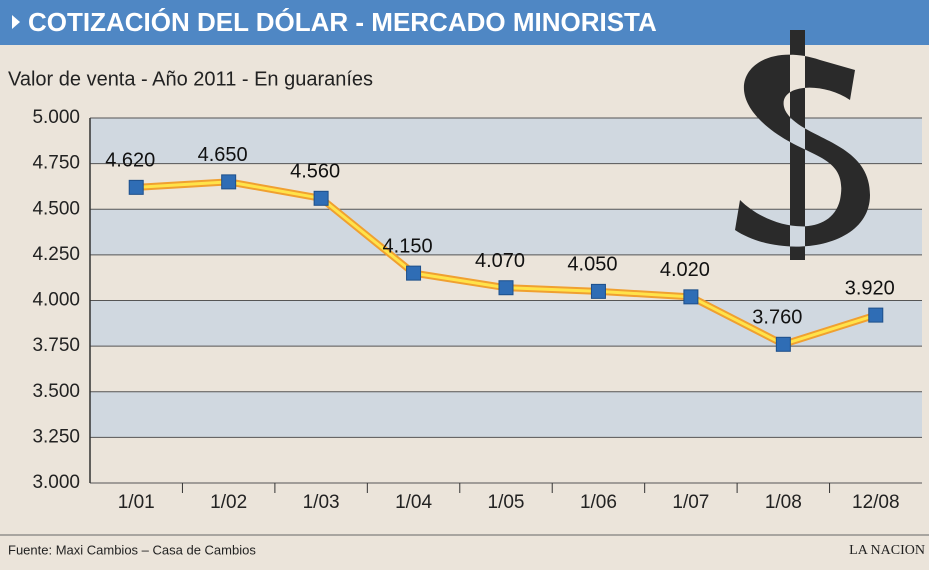  I want to click on title-arrow, so click(16, 22).